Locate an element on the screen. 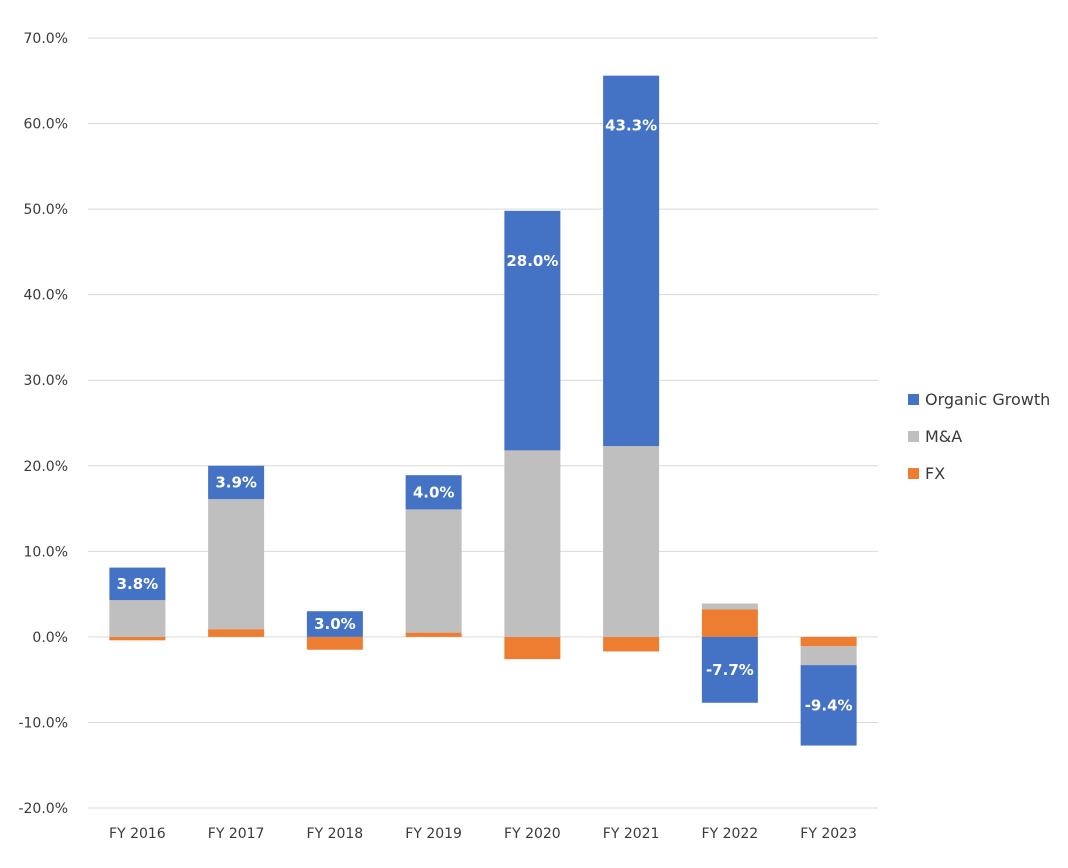 Image resolution: width=1068 pixels, height=868 pixels. bar-organic-growth-fy-2017 is located at coordinates (236, 482).